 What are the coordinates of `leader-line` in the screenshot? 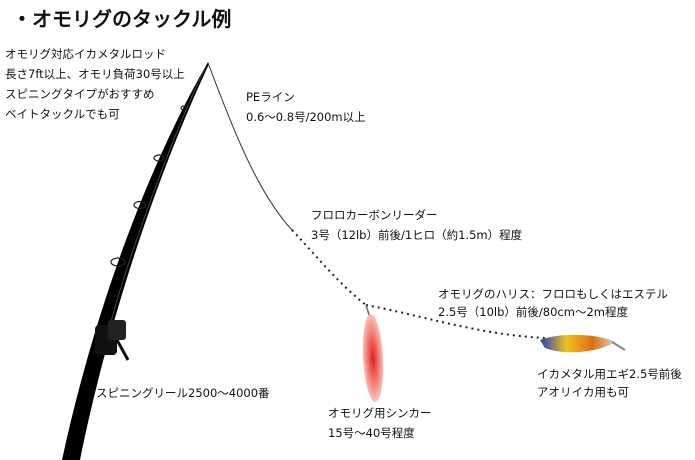 It's located at (329, 267).